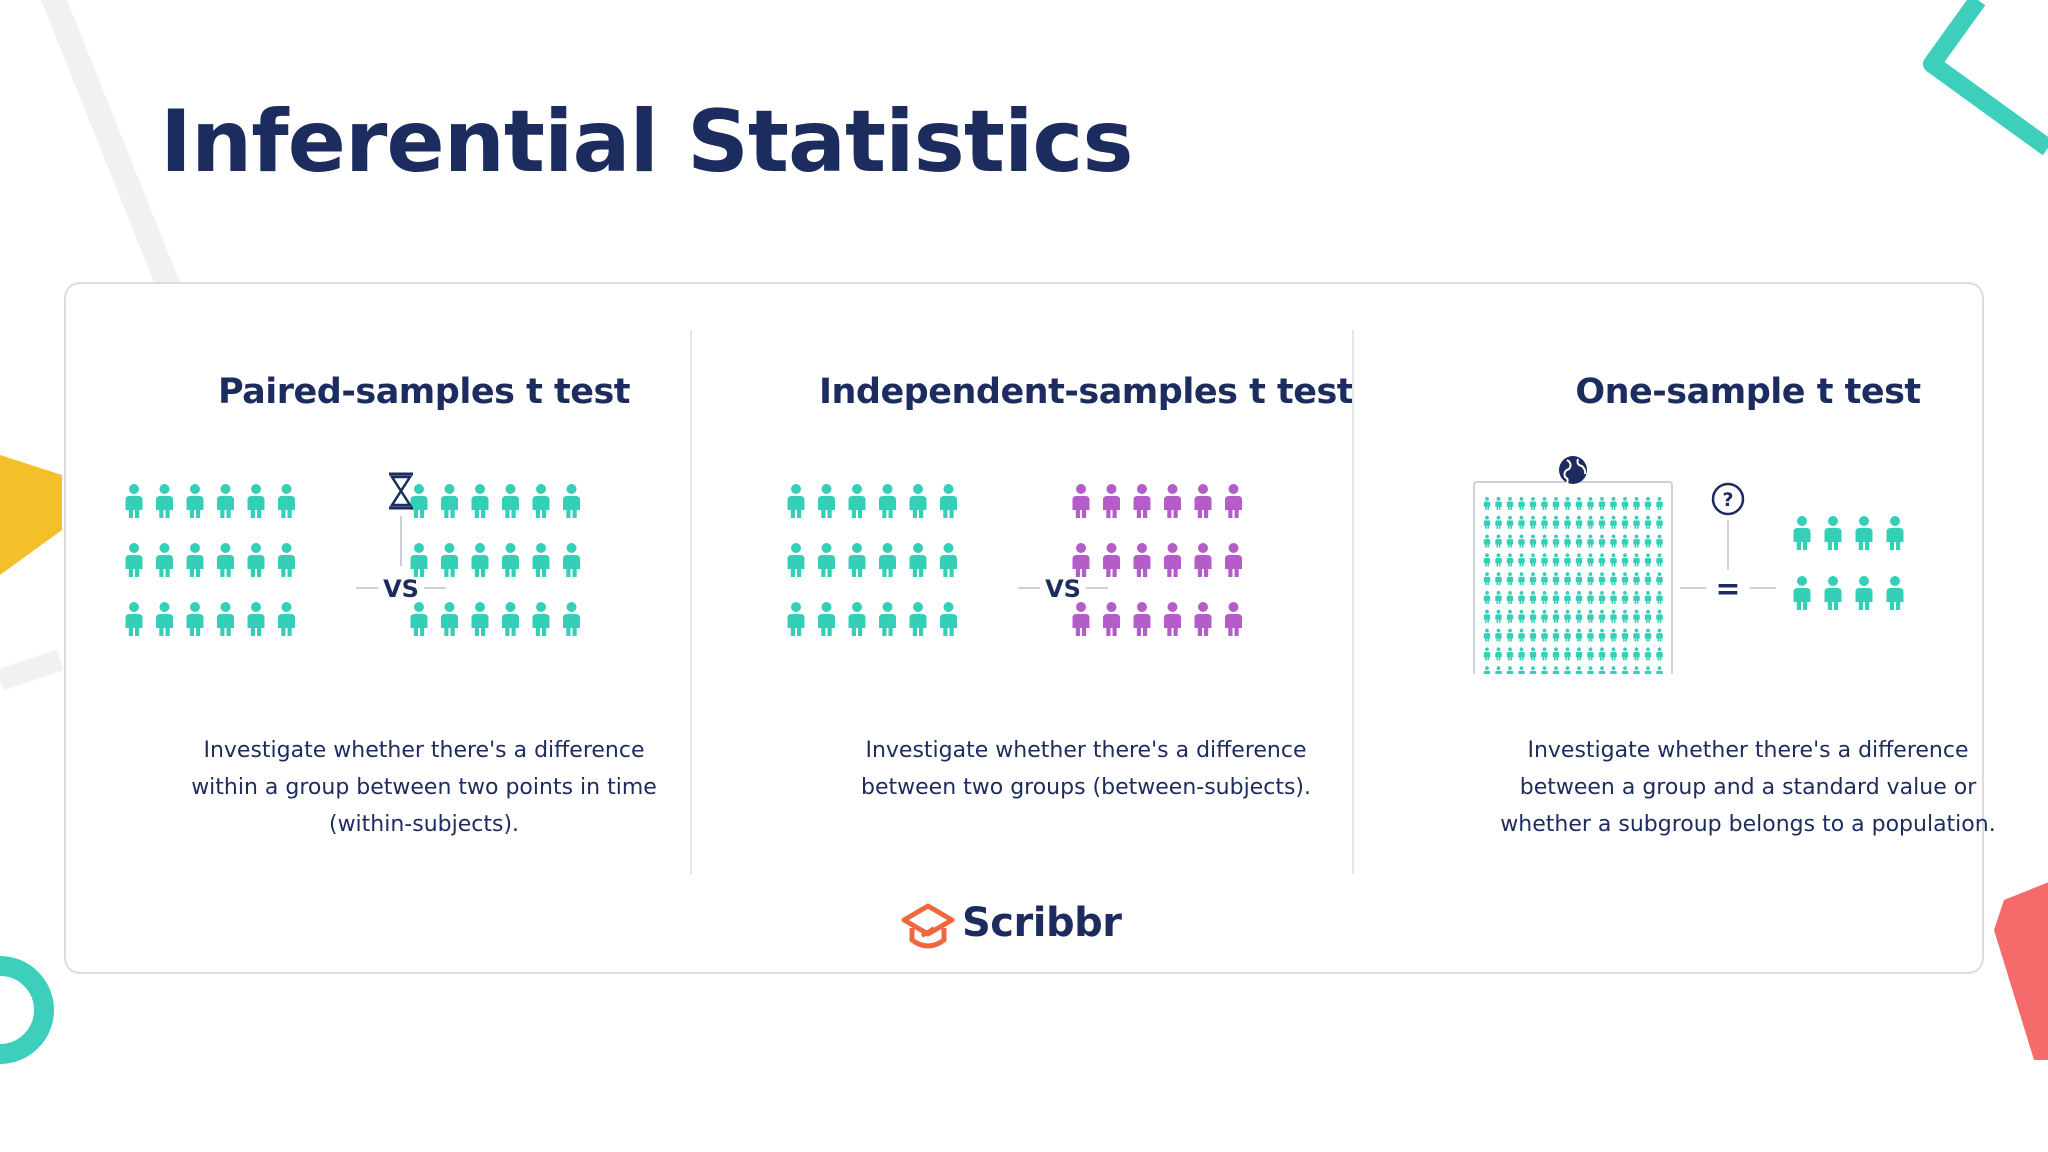  What do you see at coordinates (352, 554) in the screenshot?
I see `paired-samples-illustration: VS` at bounding box center [352, 554].